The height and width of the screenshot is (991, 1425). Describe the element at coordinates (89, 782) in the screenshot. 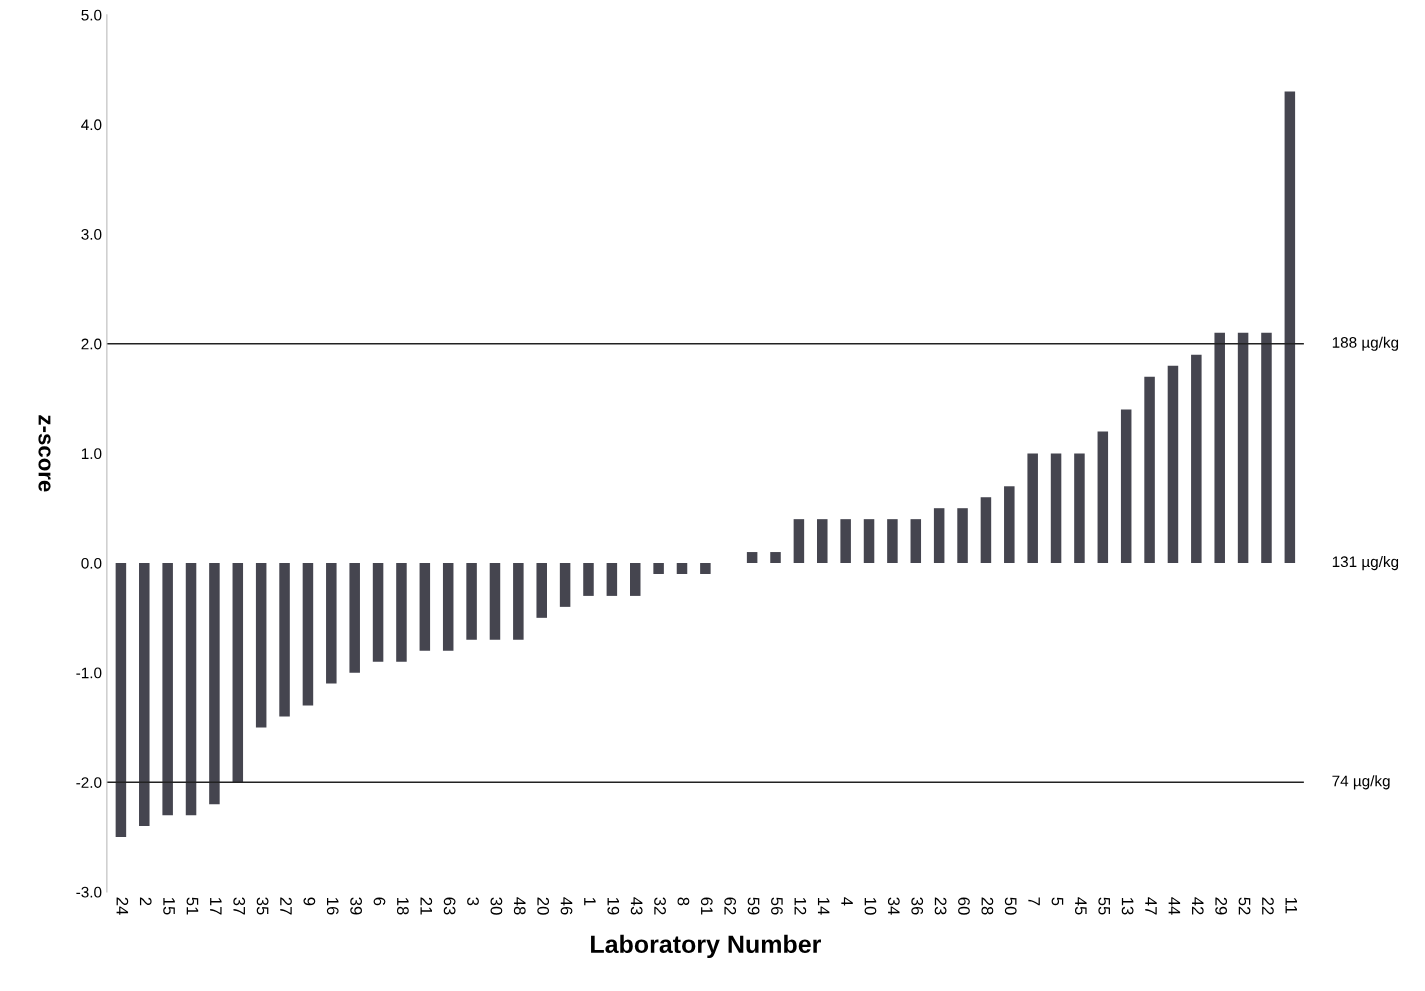

I see `y-tick-label: -2.0` at that location.